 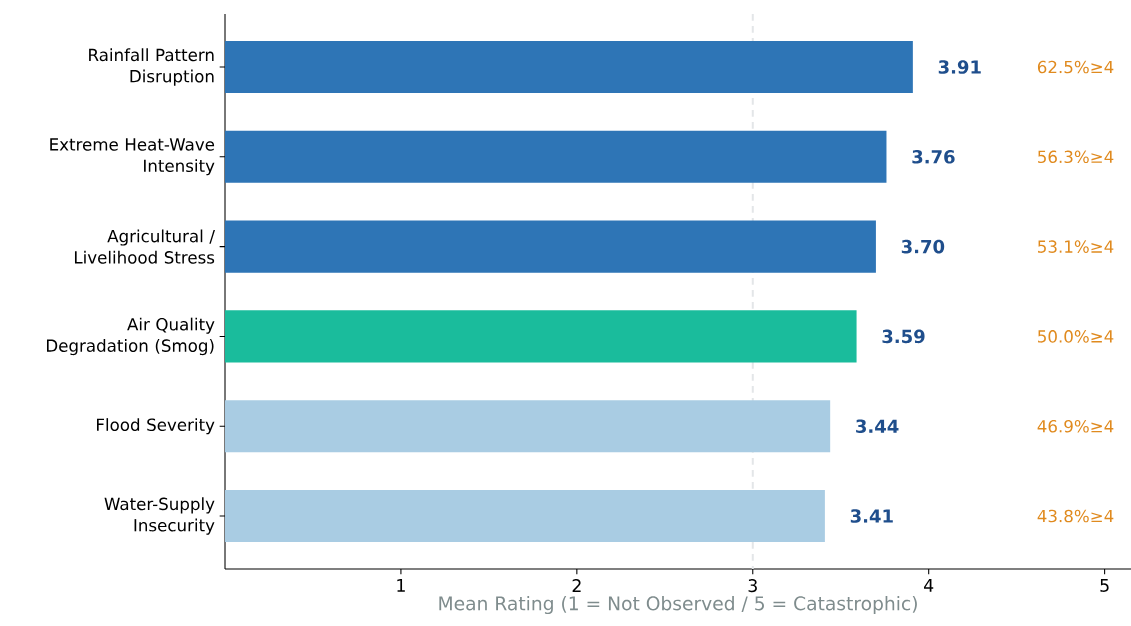 I want to click on x-tick-label: 4, so click(x=929, y=585).